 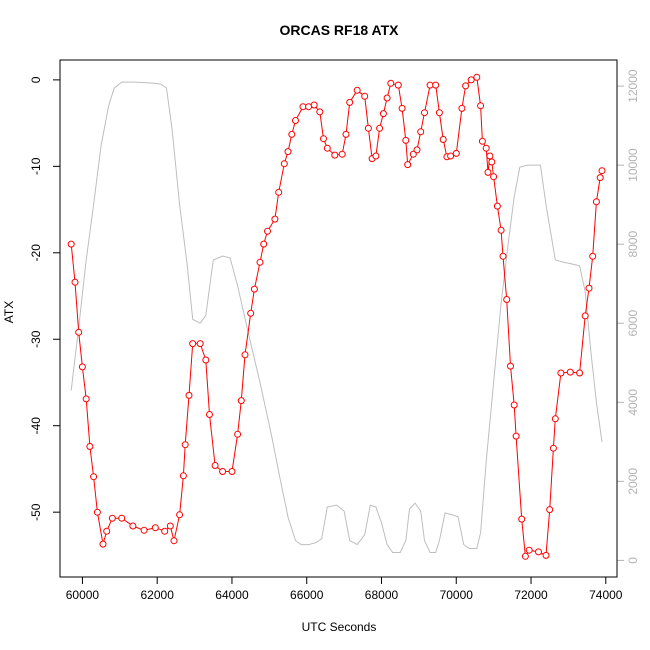 I want to click on x-tick-label: 70000, so click(x=457, y=595).